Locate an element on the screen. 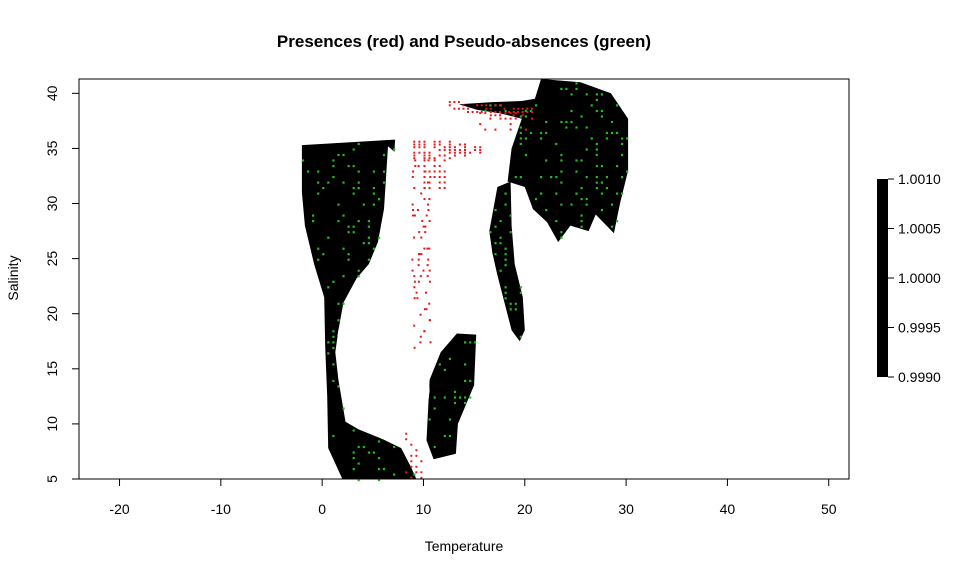 The width and height of the screenshot is (960, 576). x-tick-label: 30 is located at coordinates (626, 509).